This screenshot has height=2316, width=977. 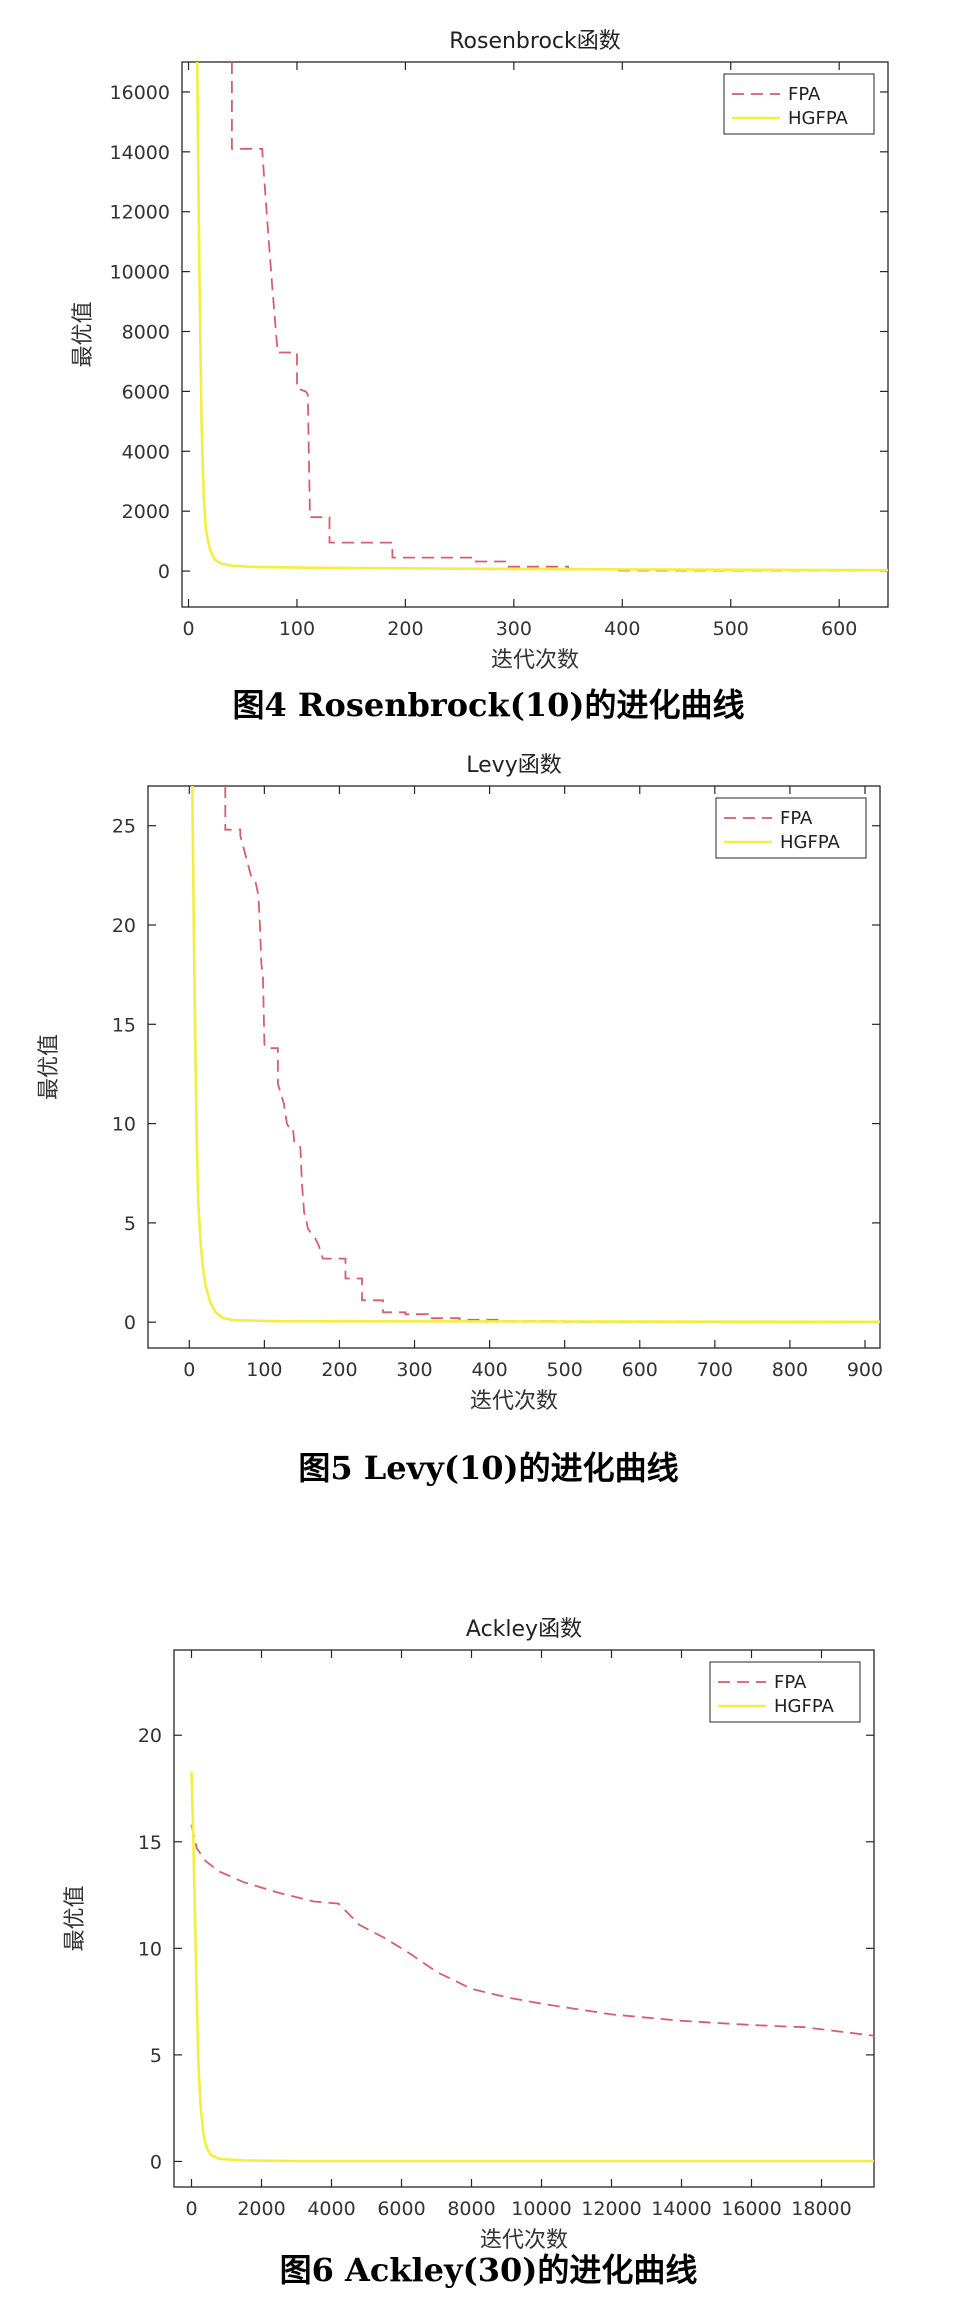 What do you see at coordinates (751, 2209) in the screenshot?
I see `x-tick-label: 16000` at bounding box center [751, 2209].